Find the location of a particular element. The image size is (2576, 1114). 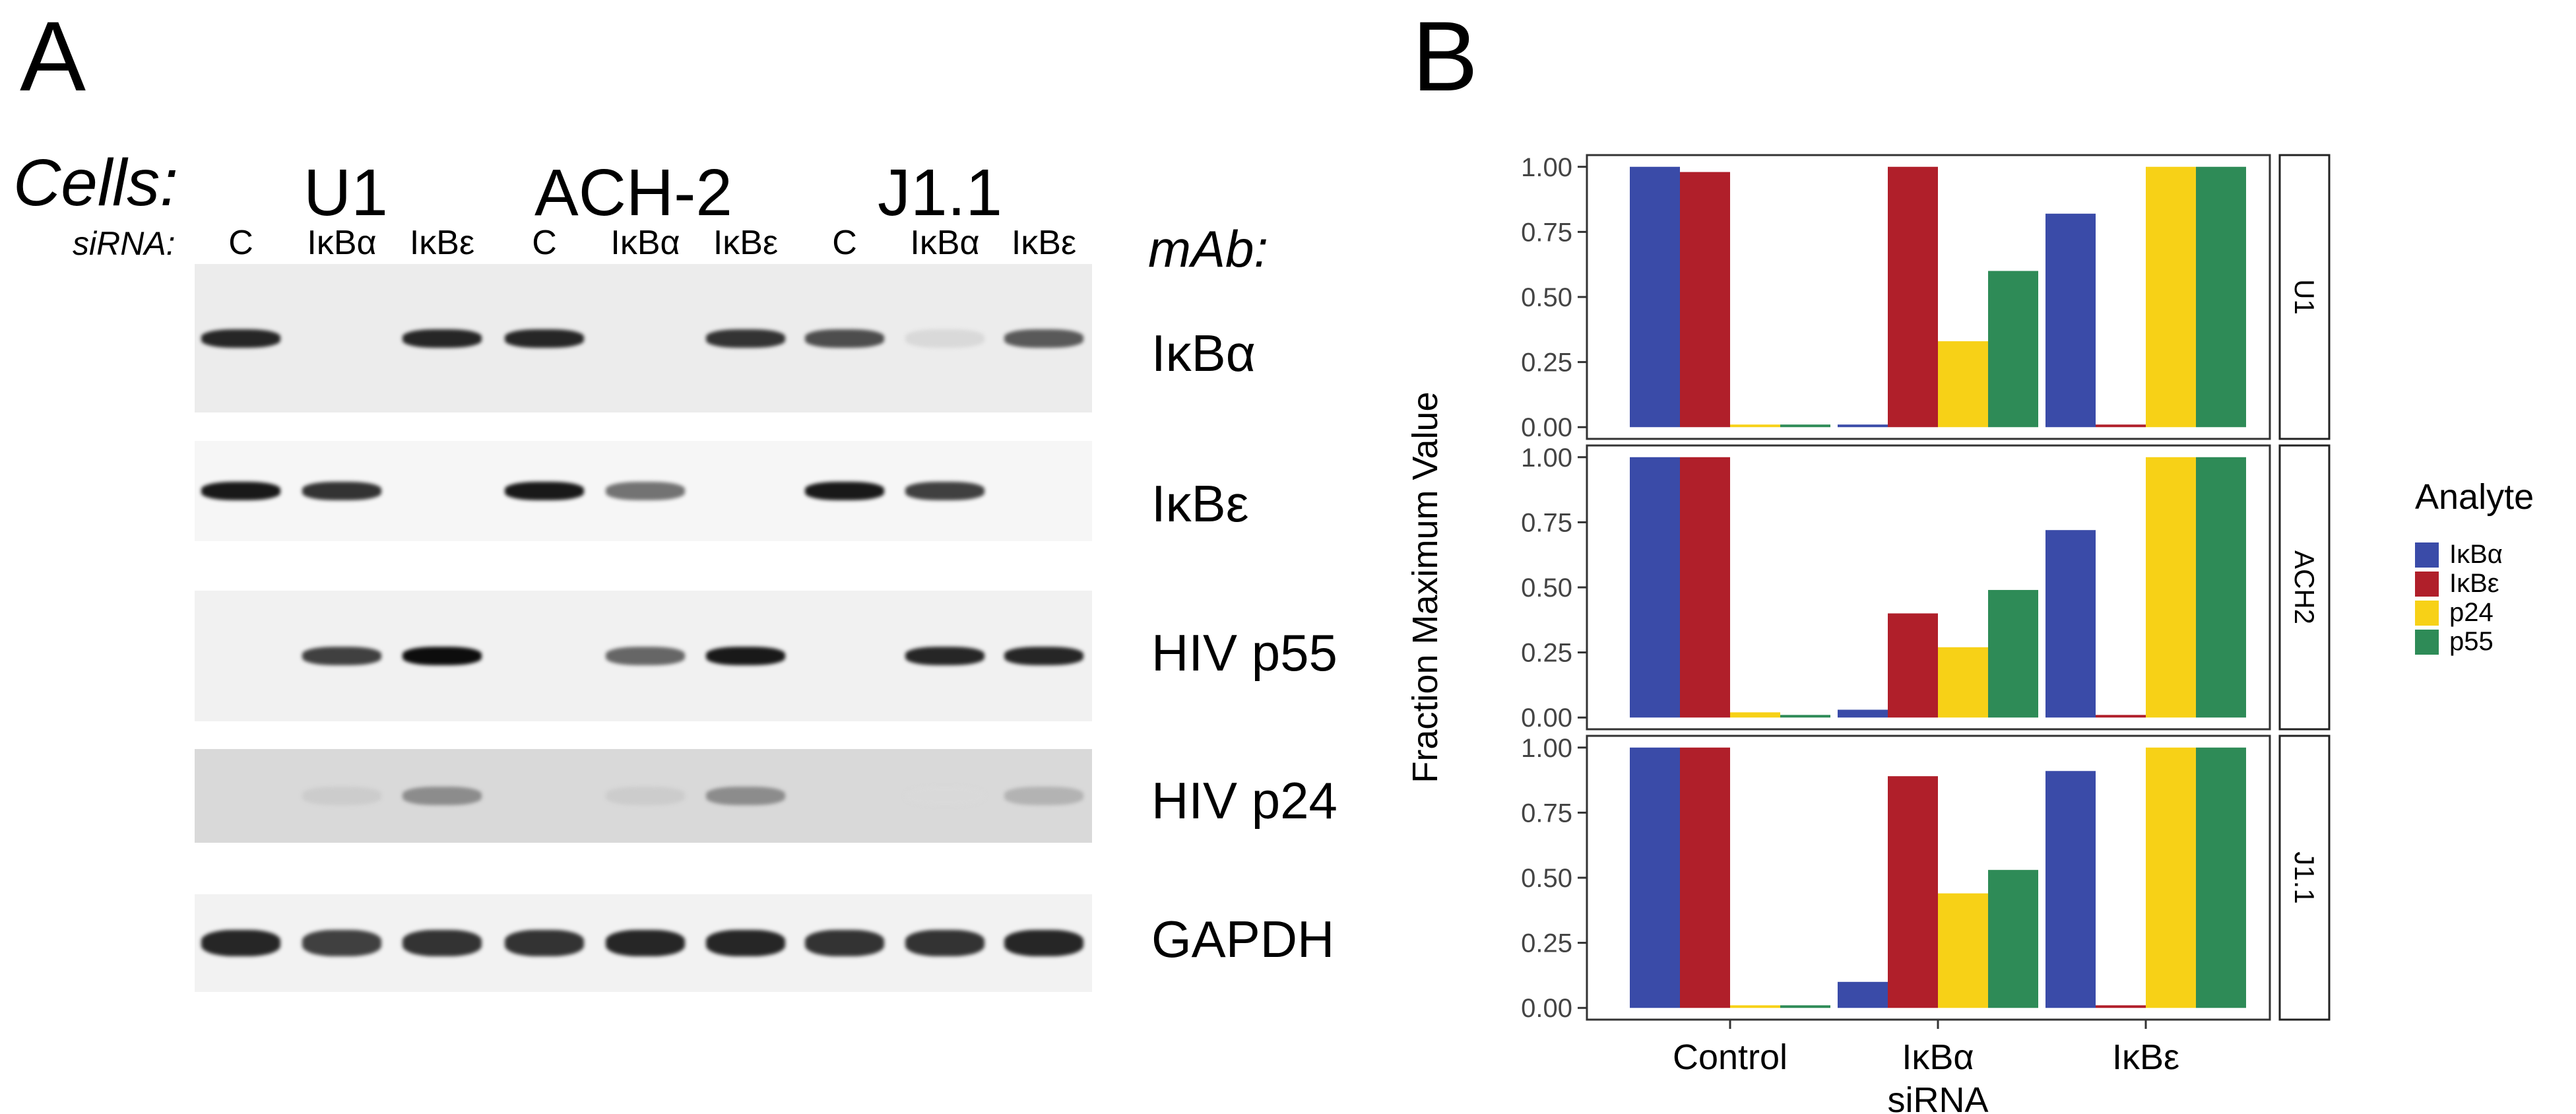

x-tick-label: IκBα is located at coordinates (1938, 1057).